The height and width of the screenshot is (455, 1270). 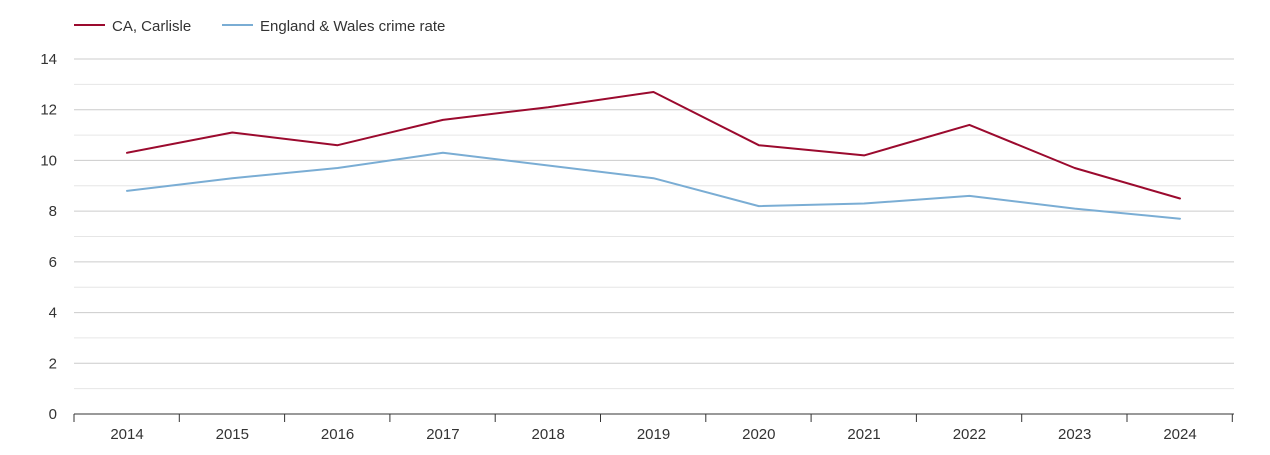 I want to click on y-tick-label: 0, so click(x=53, y=414).